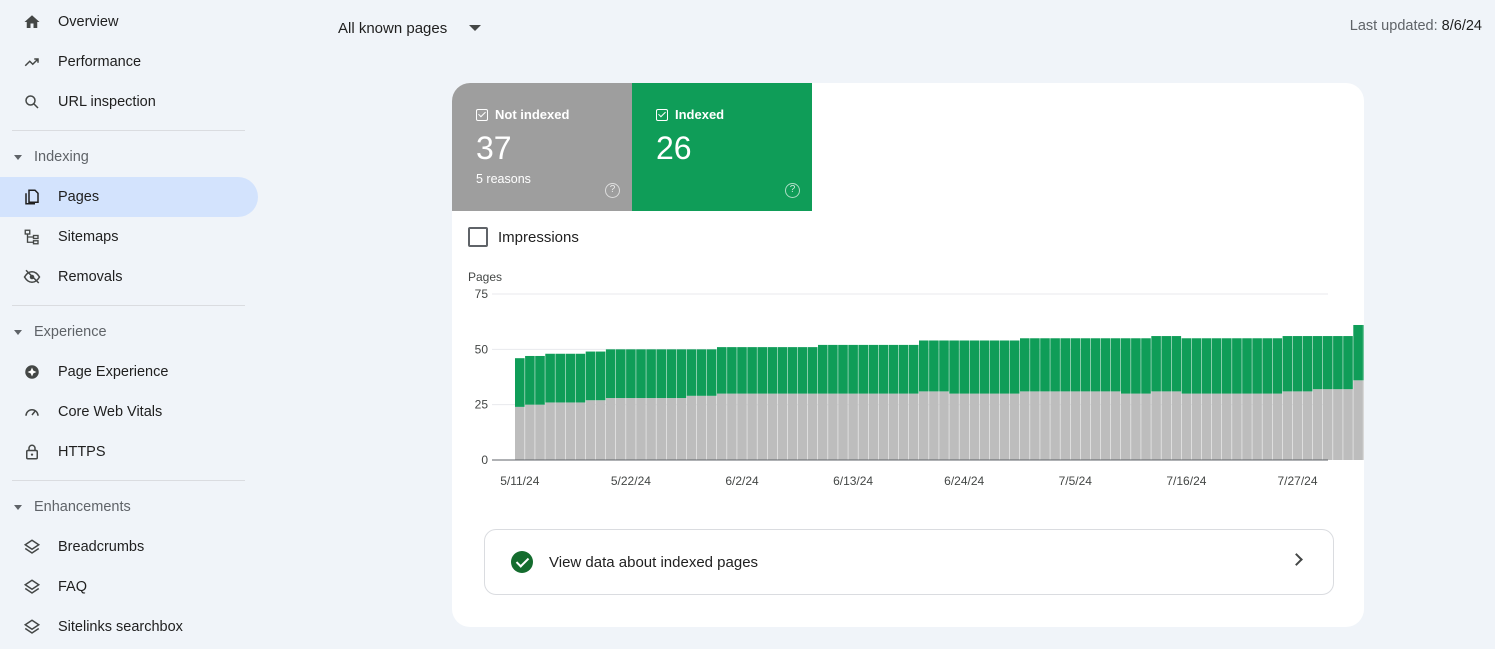  Describe the element at coordinates (538, 237) in the screenshot. I see `impressions-label: Impressions` at that location.